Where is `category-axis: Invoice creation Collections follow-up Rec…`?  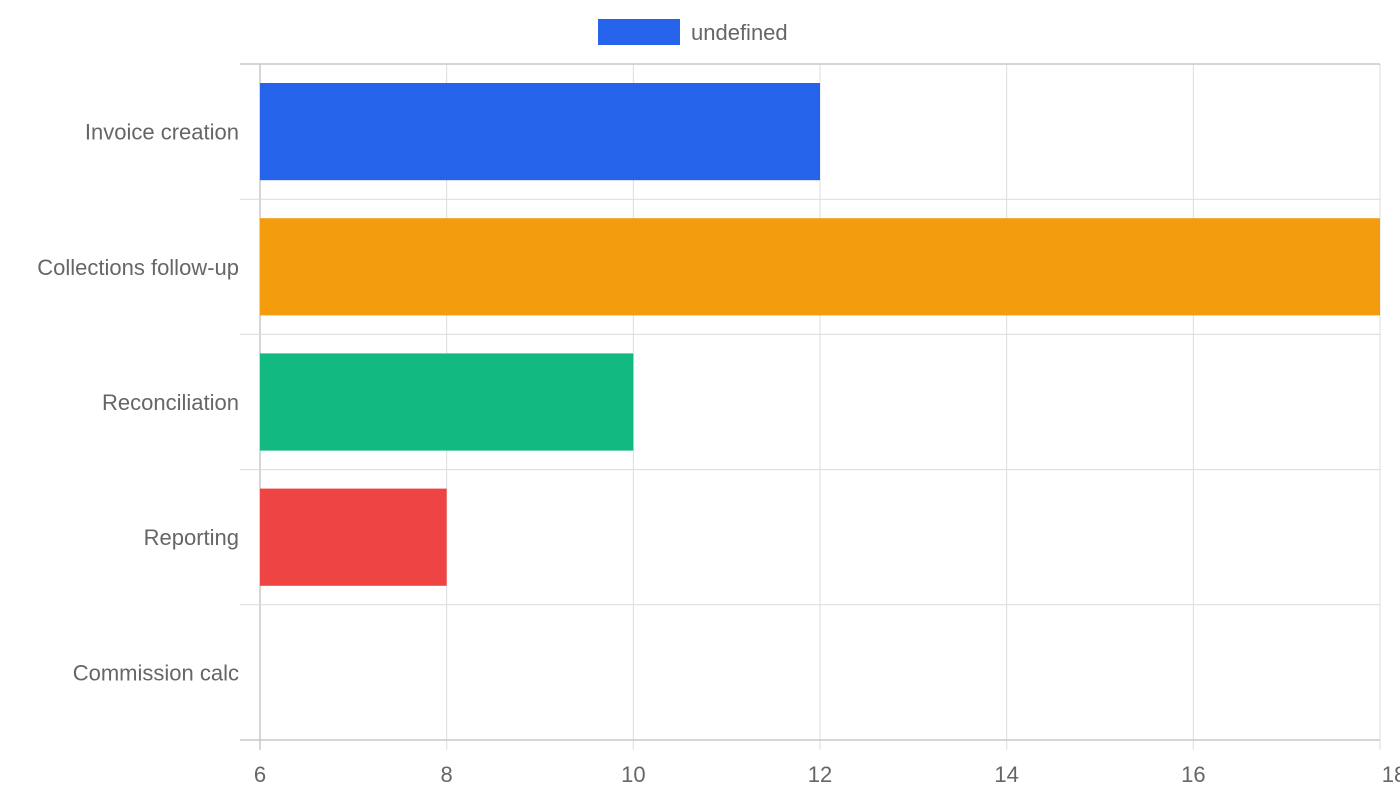
category-axis: Invoice creation Collections follow-up Rec… is located at coordinates (138, 403).